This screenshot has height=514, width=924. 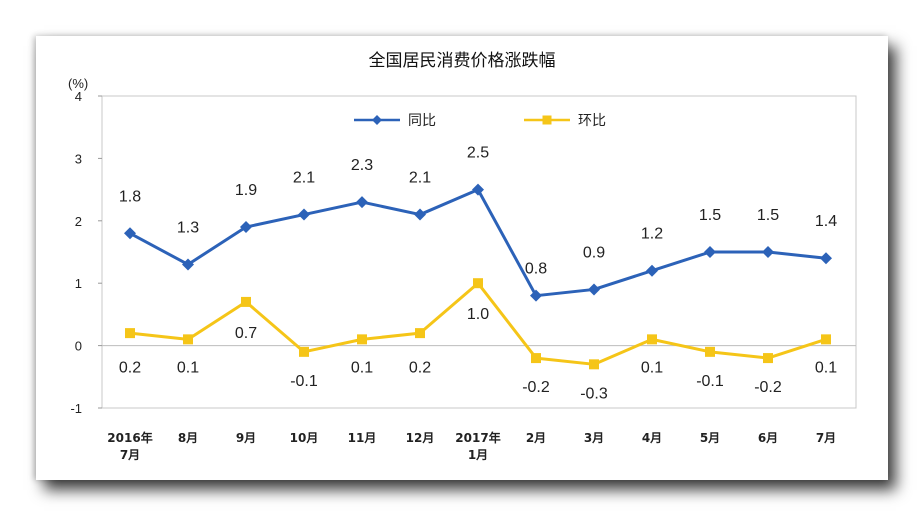 I want to click on x-category-label: 7月, so click(x=826, y=438).